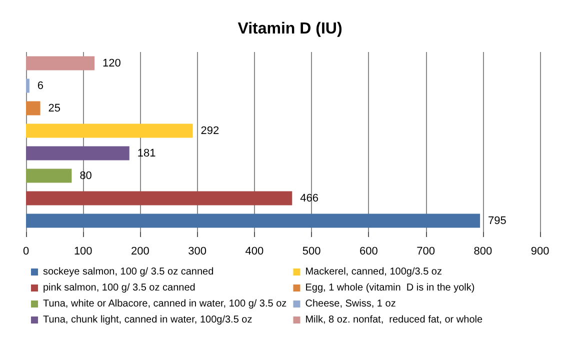 This screenshot has width=580, height=348. Describe the element at coordinates (309, 198) in the screenshot. I see `data-label: 466` at that location.